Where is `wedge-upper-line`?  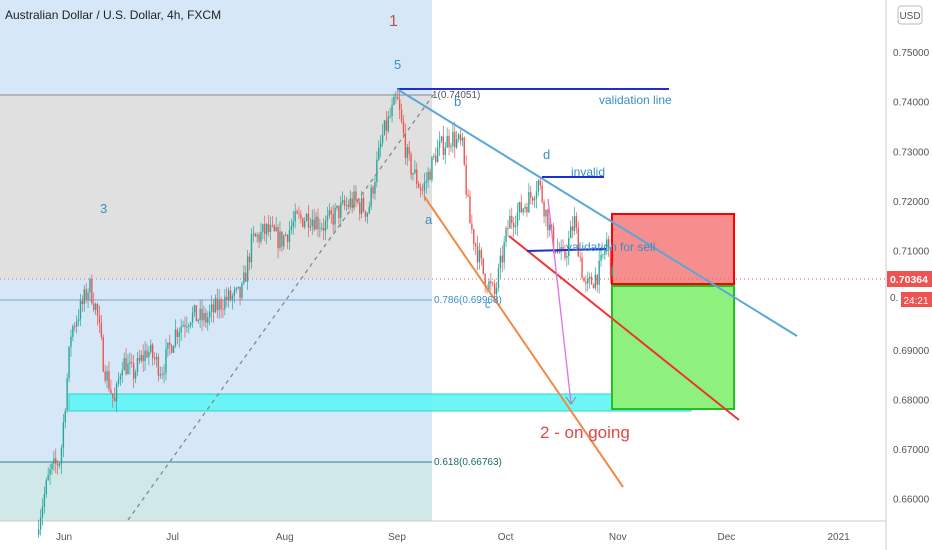 wedge-upper-line is located at coordinates (624, 328).